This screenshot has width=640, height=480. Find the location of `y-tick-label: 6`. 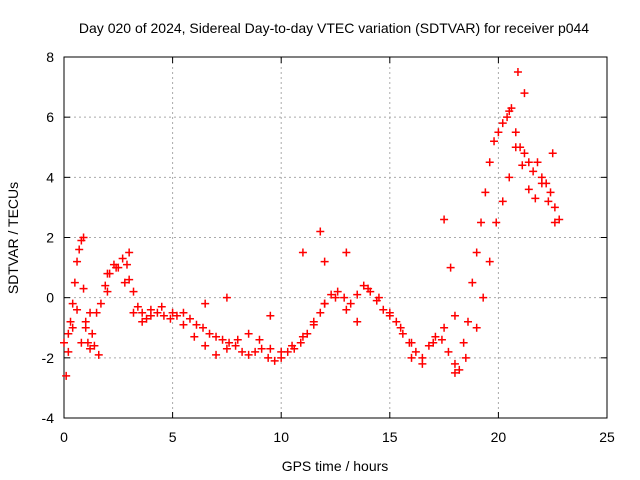

y-tick-label: 6 is located at coordinates (50, 117).